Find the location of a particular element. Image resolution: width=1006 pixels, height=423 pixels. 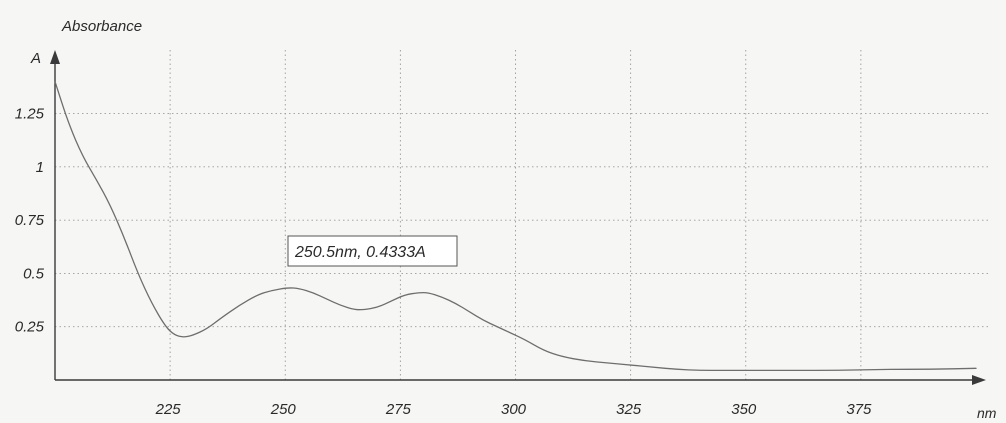

x-tick-label: 250 is located at coordinates (283, 409).